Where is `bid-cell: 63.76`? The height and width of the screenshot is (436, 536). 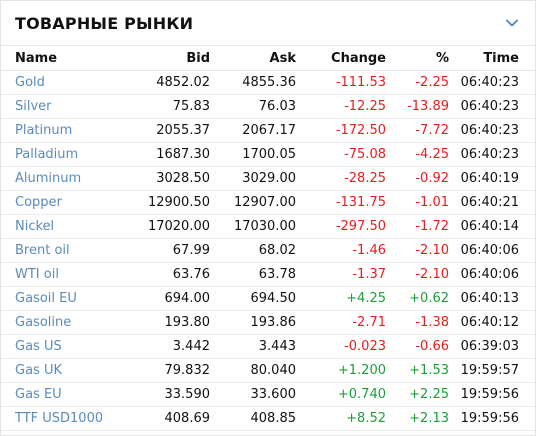
bid-cell: 63.76 is located at coordinates (156, 274).